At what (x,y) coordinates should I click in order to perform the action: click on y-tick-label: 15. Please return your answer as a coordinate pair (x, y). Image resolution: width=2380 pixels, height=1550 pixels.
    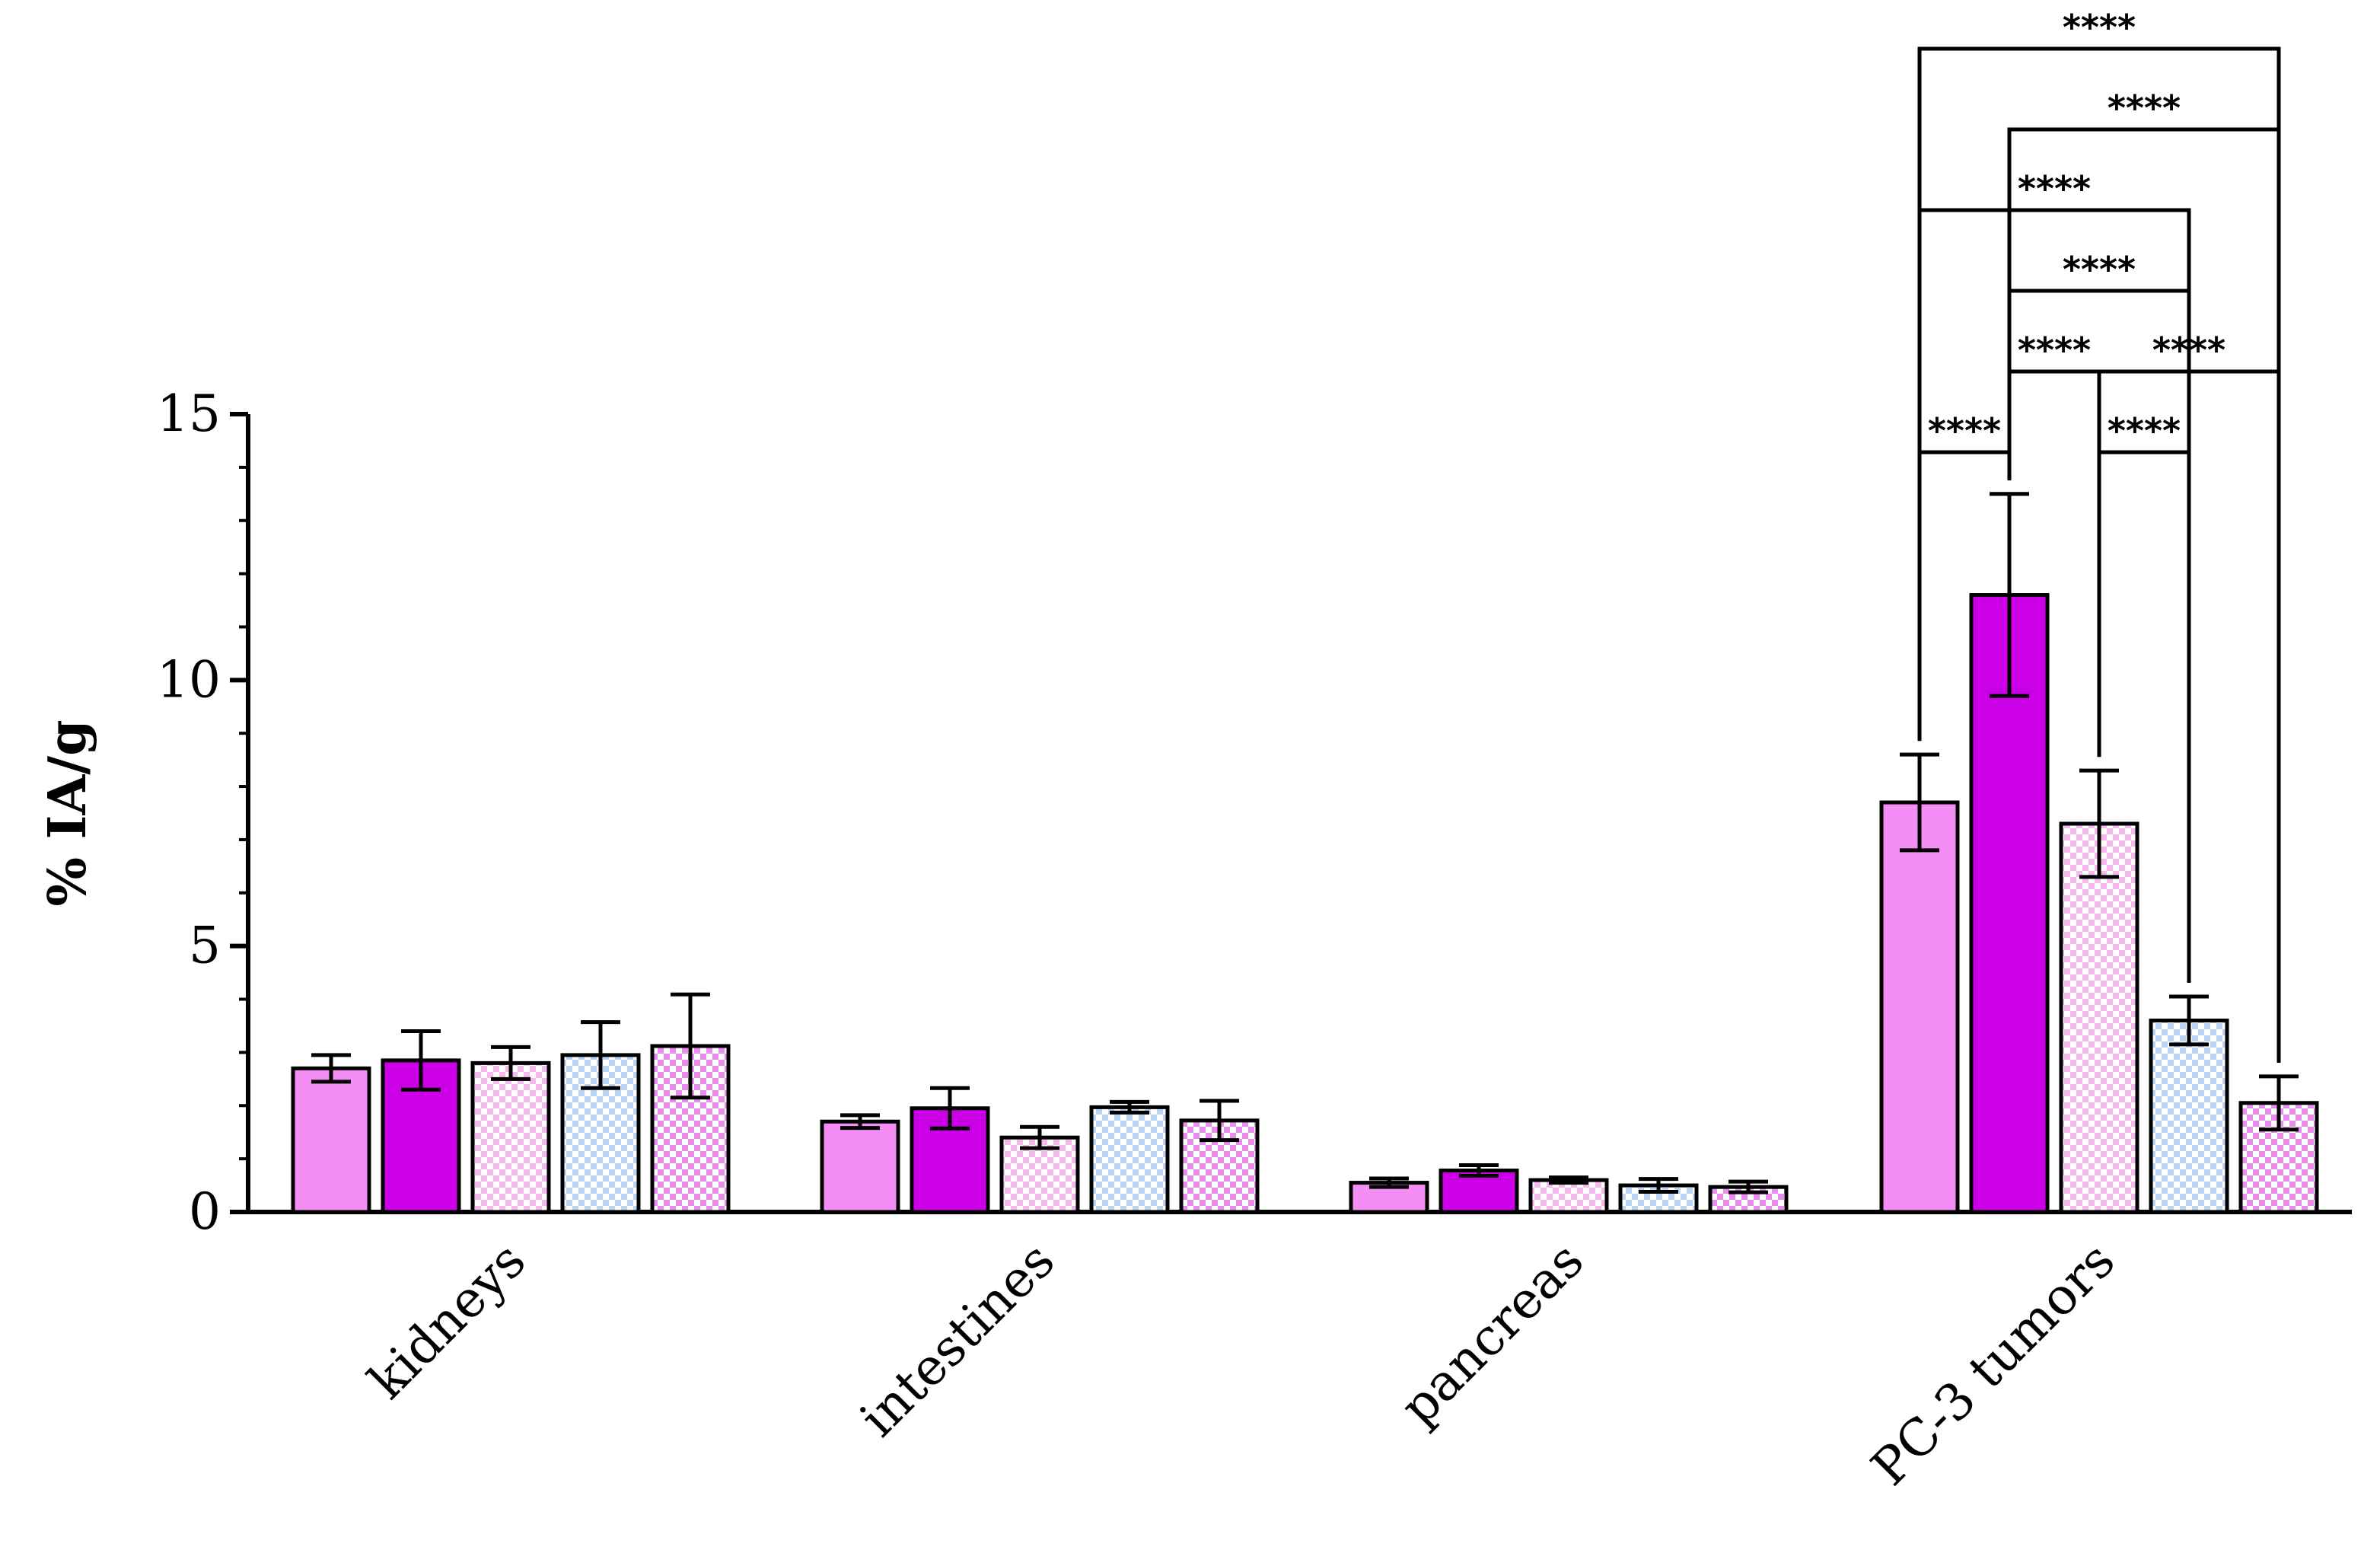
    Looking at the image, I should click on (189, 413).